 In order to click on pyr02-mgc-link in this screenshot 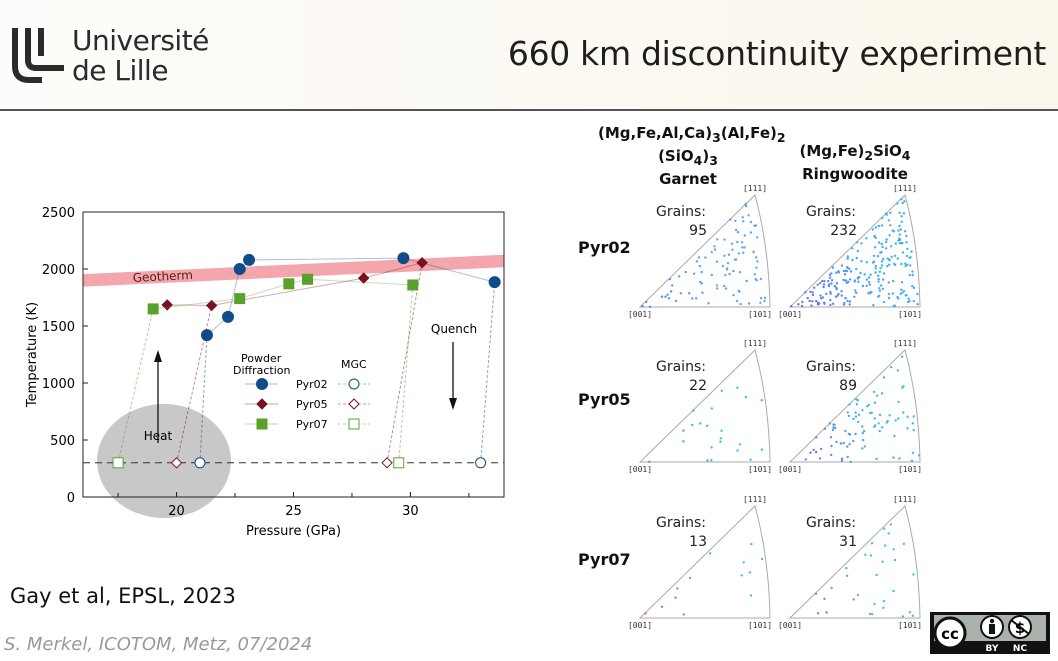, I will do `click(203, 399)`.